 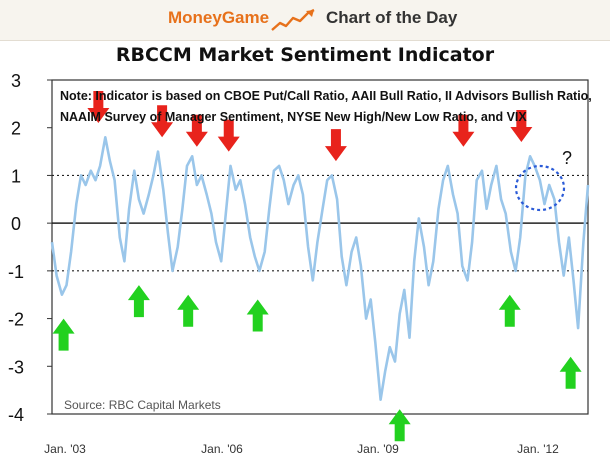 I want to click on x-tick-label: Jan. '09, so click(x=378, y=449).